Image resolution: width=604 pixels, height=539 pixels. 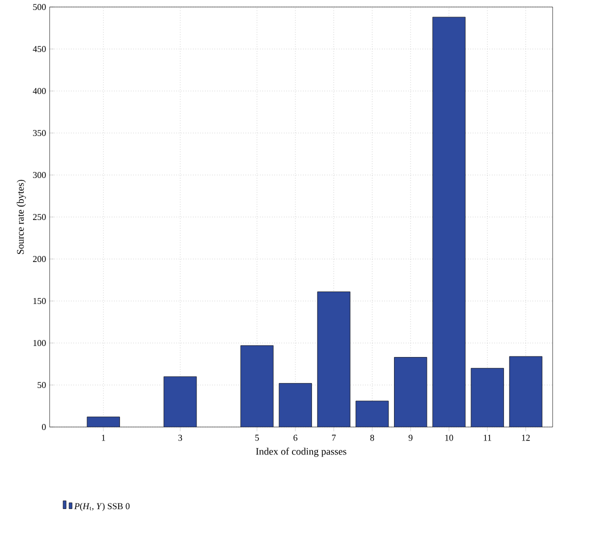 I want to click on y-tick-label: 50, so click(x=42, y=385).